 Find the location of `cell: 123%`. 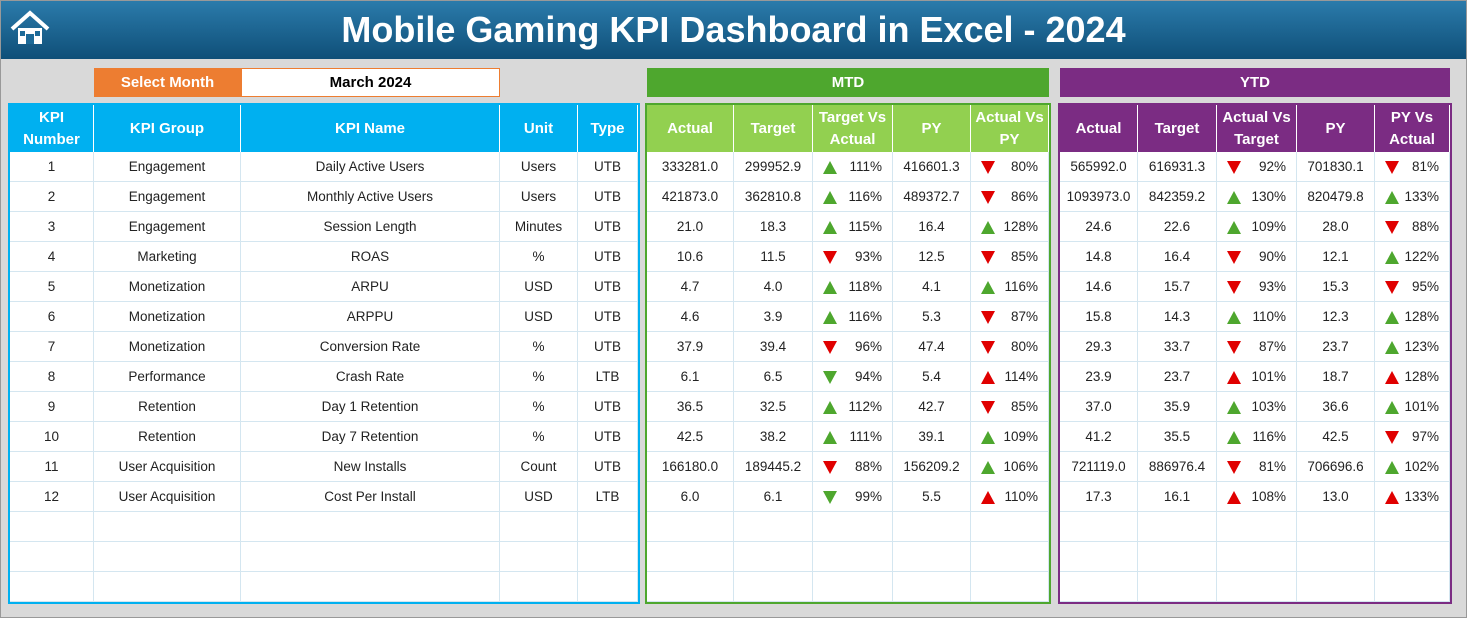

cell: 123% is located at coordinates (1412, 347).